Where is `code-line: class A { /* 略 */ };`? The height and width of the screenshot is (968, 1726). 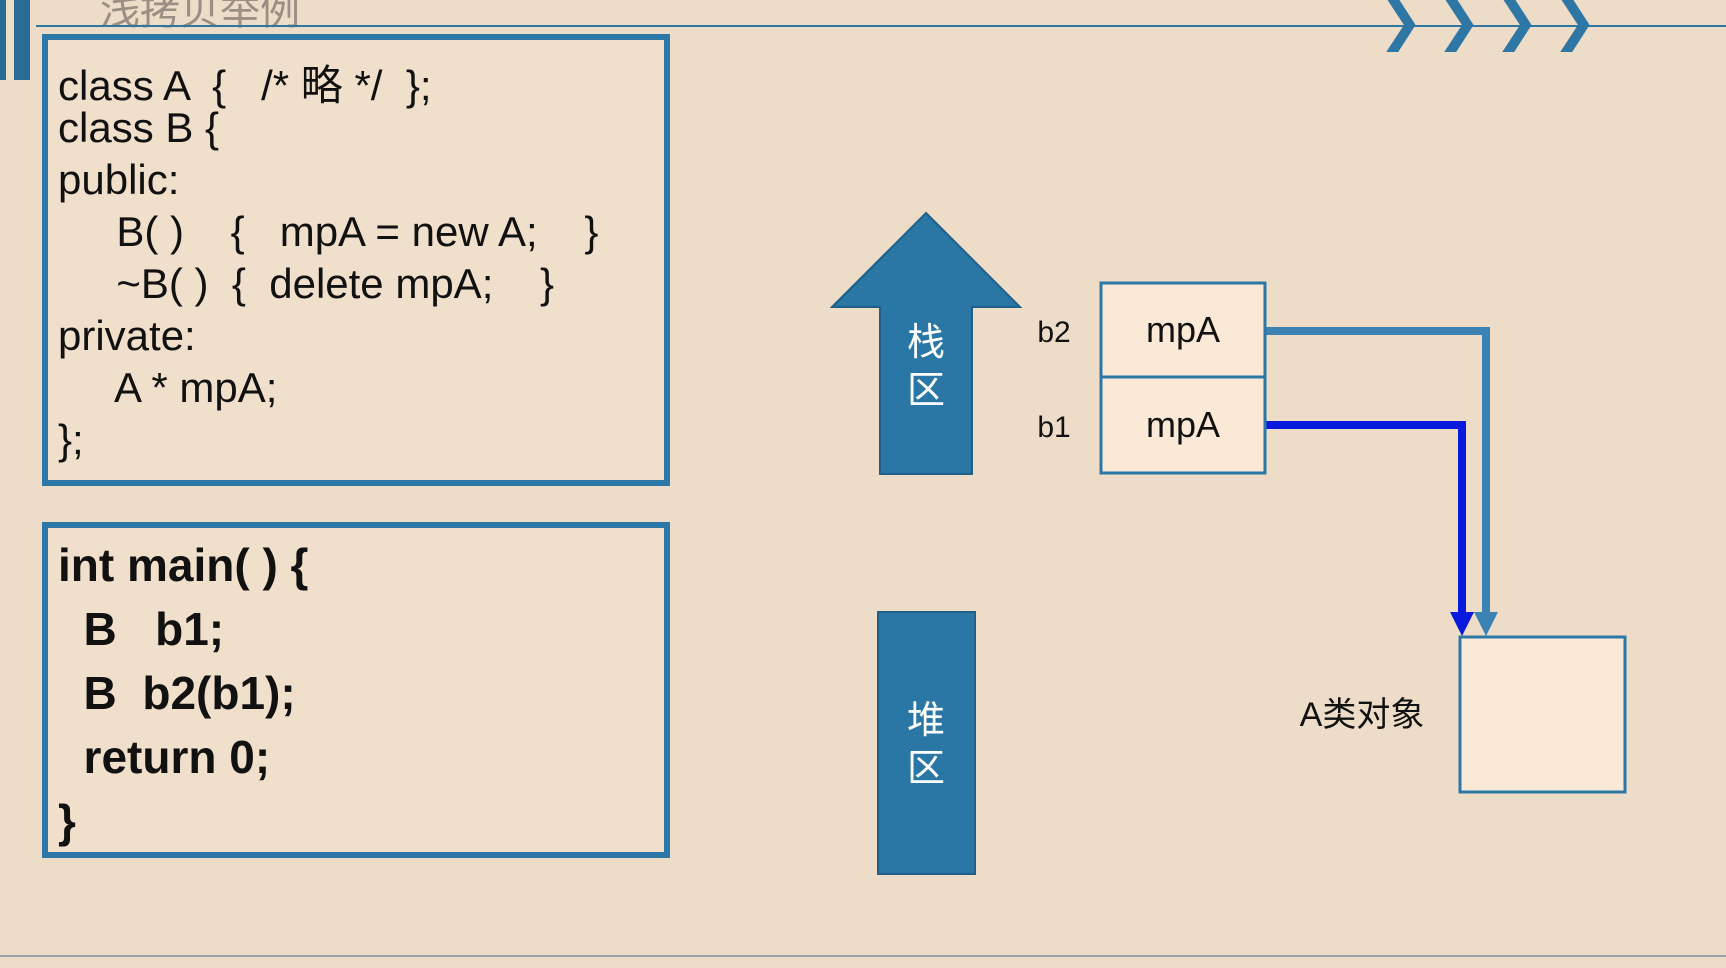 code-line: class A { /* 略 */ }; is located at coordinates (245, 85).